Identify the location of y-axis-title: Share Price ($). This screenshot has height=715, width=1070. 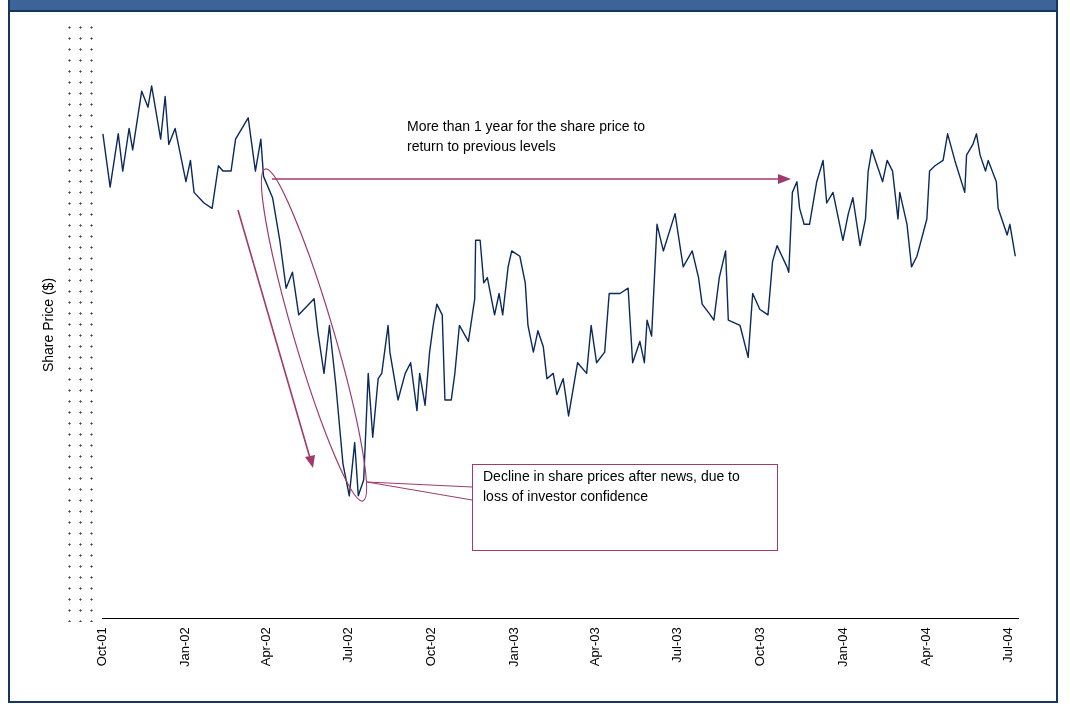
(48, 325).